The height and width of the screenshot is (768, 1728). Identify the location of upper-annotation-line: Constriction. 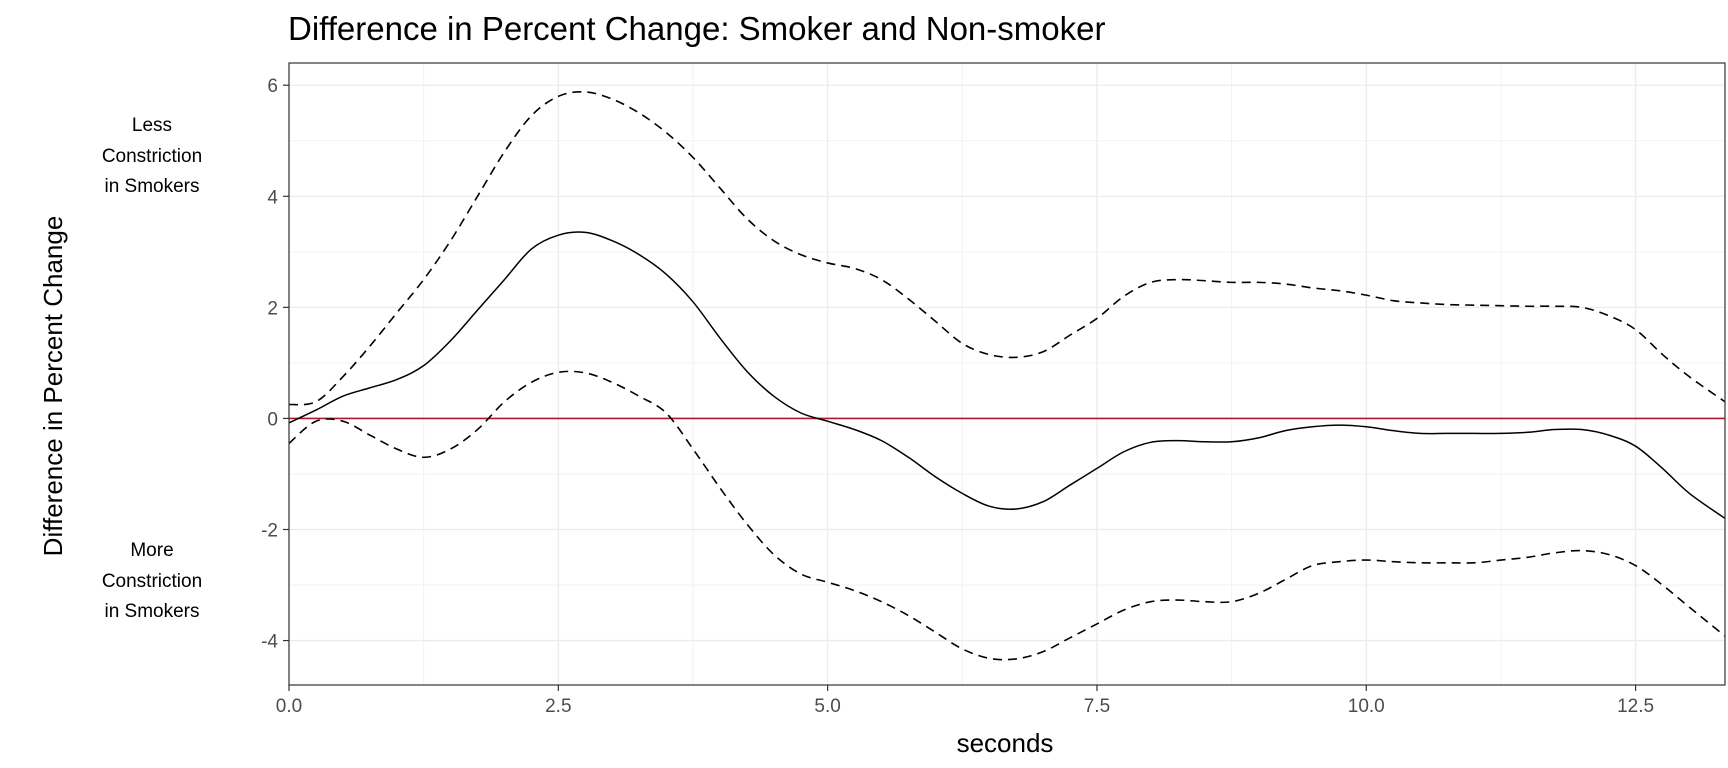
(152, 156).